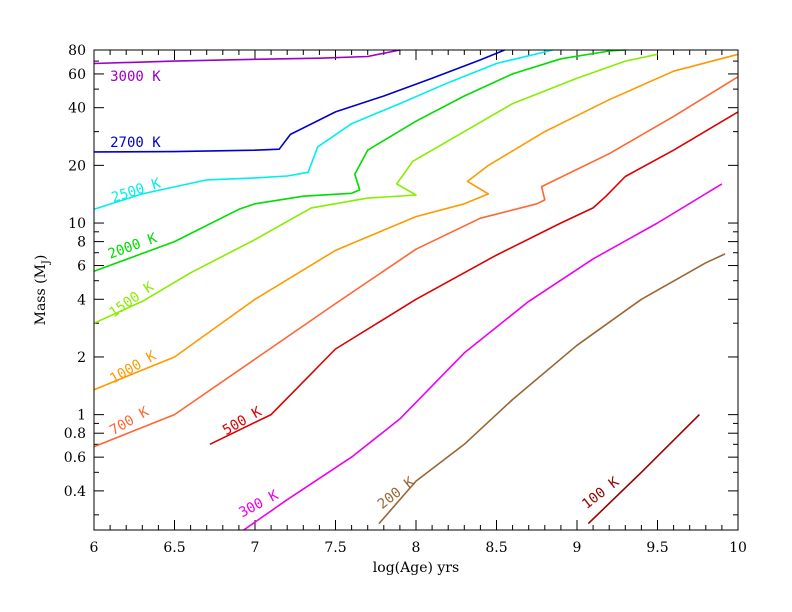  Describe the element at coordinates (174, 548) in the screenshot. I see `x-tick-label: 6.5` at that location.